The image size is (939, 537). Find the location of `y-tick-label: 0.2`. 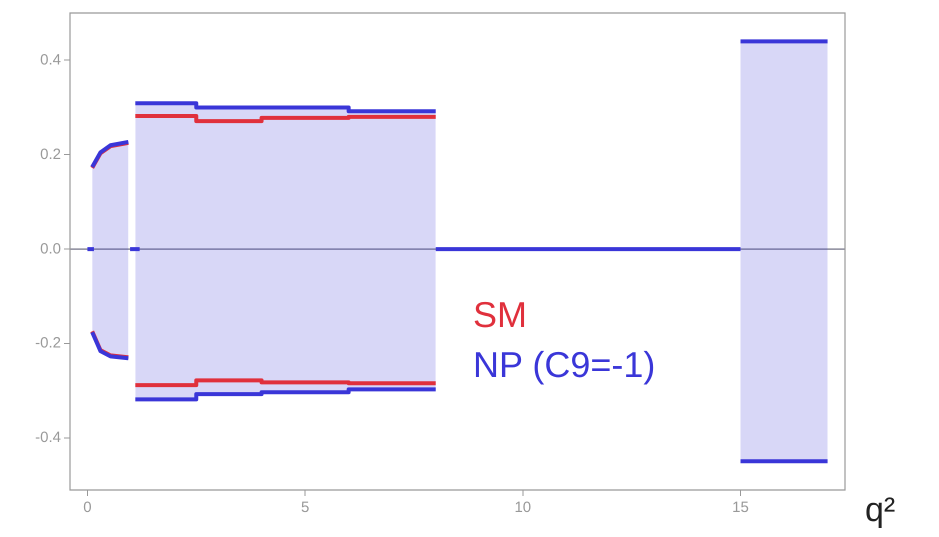

y-tick-label: 0.2 is located at coordinates (50, 154).